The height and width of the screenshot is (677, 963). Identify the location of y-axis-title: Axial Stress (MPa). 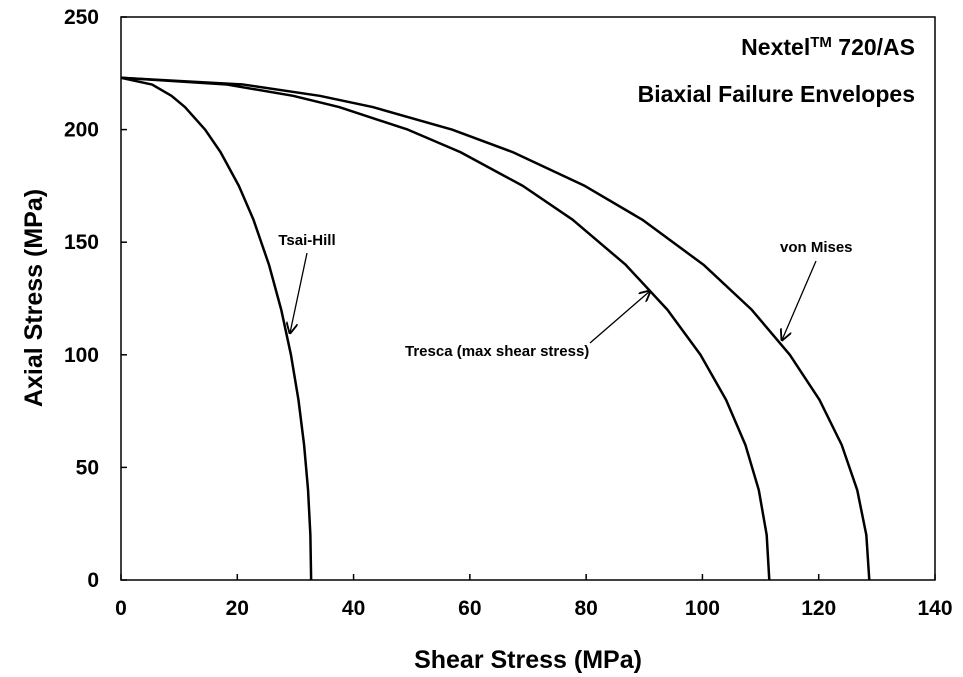
(34, 298).